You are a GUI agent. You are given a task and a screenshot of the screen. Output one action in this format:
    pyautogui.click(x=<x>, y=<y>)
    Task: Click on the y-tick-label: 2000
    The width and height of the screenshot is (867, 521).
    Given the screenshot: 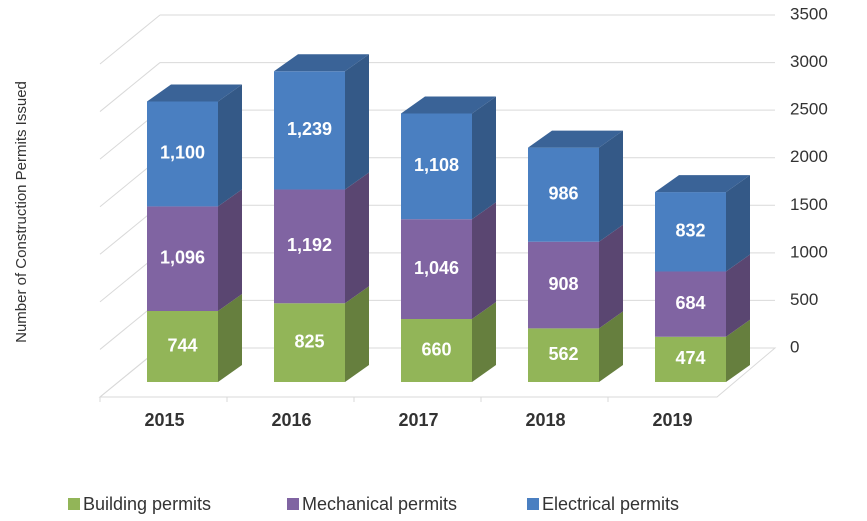 What is the action you would take?
    pyautogui.click(x=809, y=156)
    